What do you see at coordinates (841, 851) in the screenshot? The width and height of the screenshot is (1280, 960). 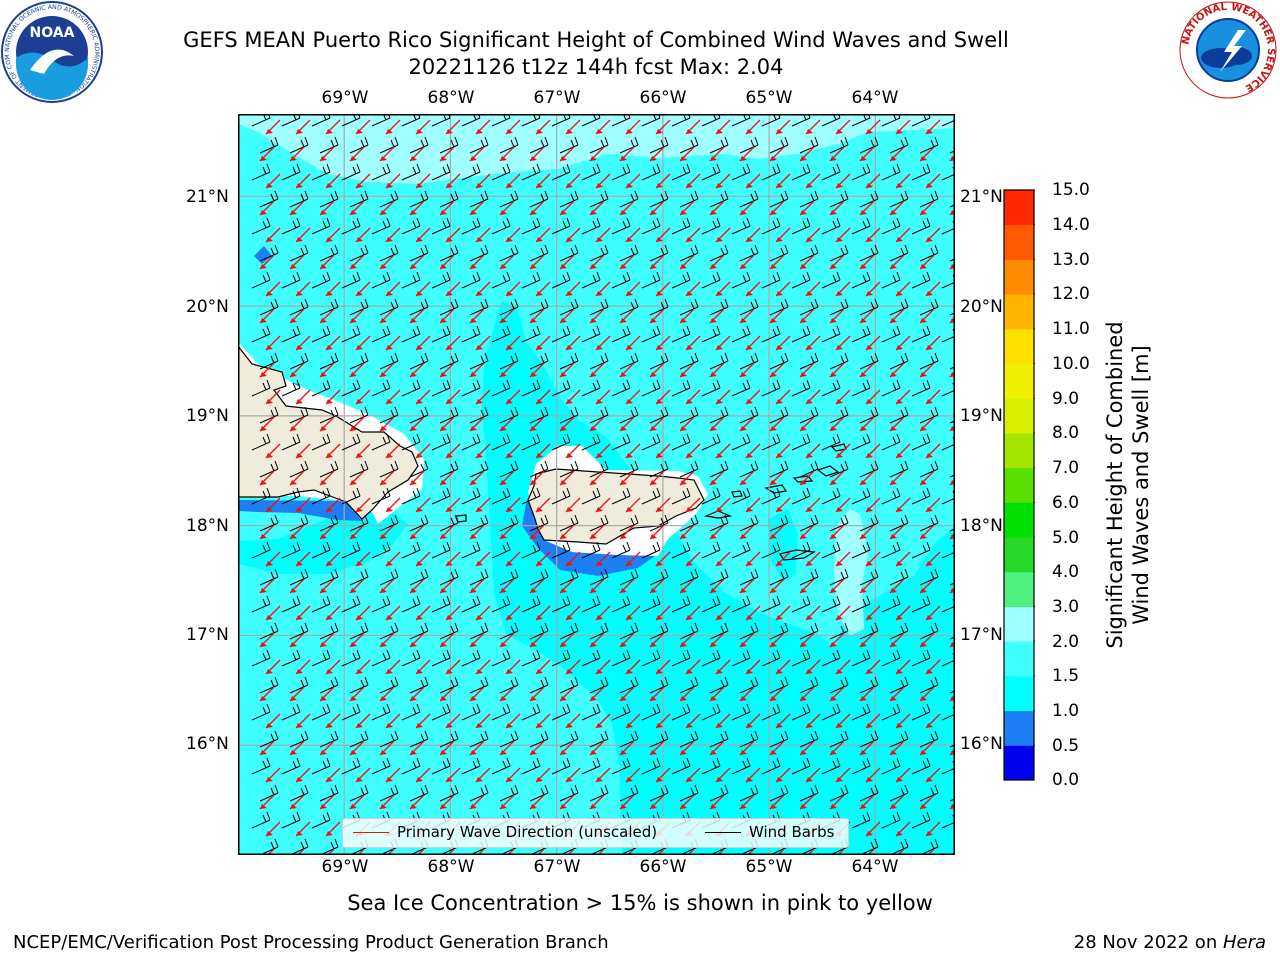 I see `wave-arrow-shaft` at bounding box center [841, 851].